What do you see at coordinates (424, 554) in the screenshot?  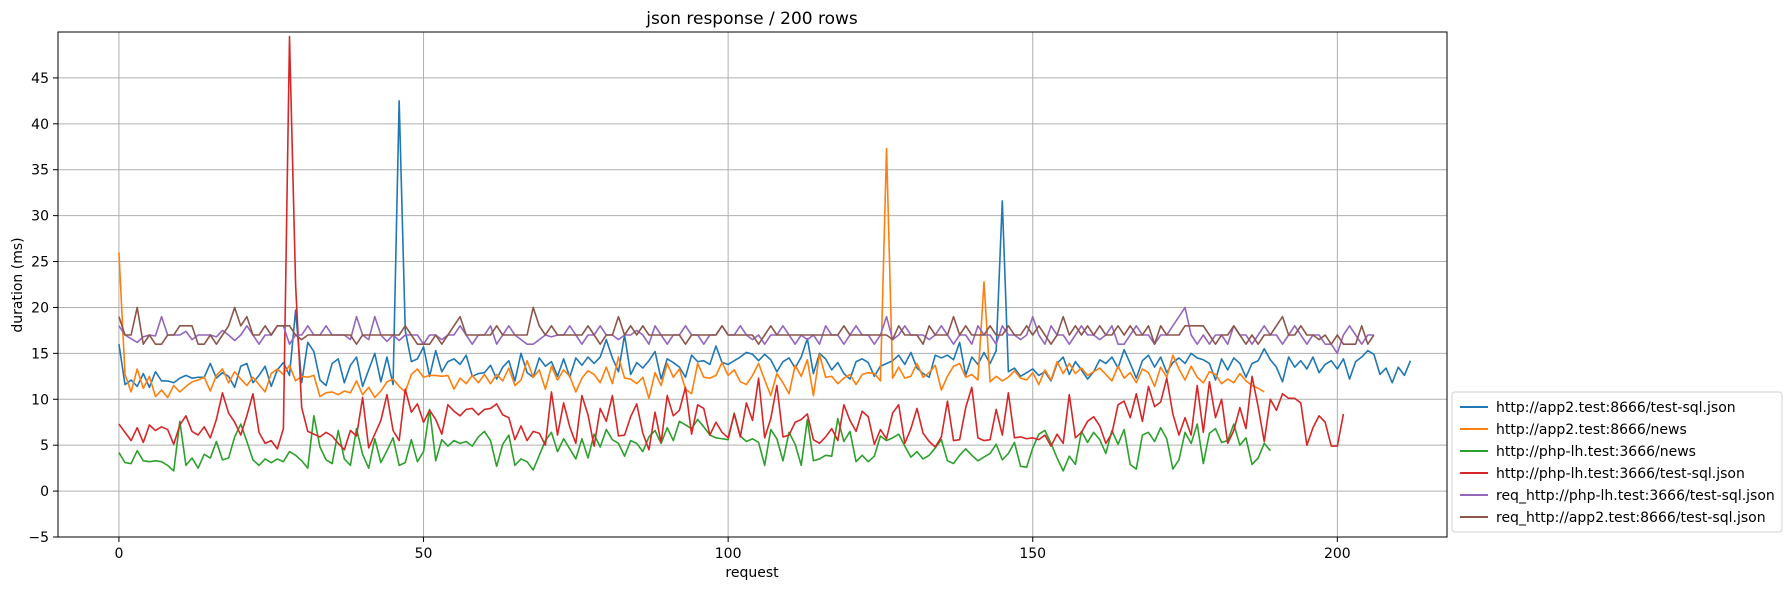 I see `x-tick-label: 50` at bounding box center [424, 554].